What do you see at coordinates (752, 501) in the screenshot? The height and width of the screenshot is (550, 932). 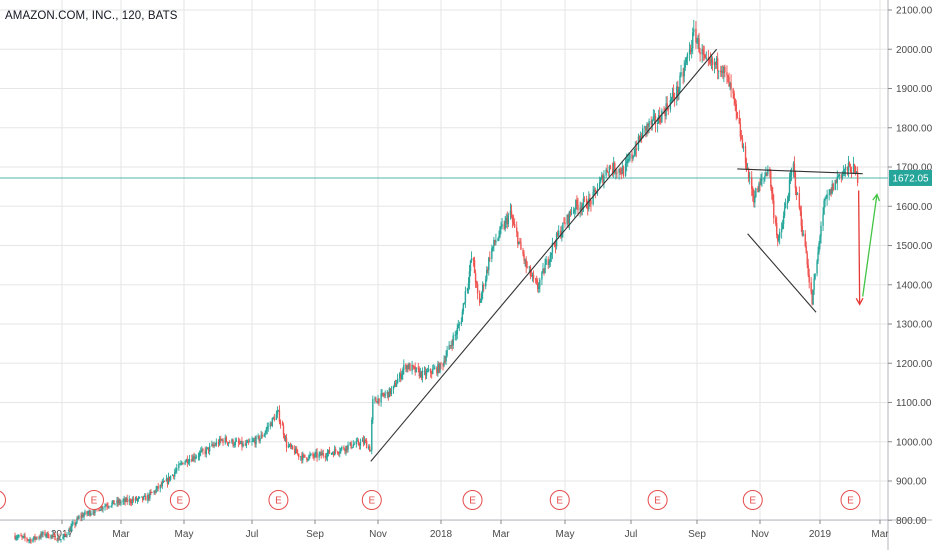 I see `earnings-label: E` at bounding box center [752, 501].